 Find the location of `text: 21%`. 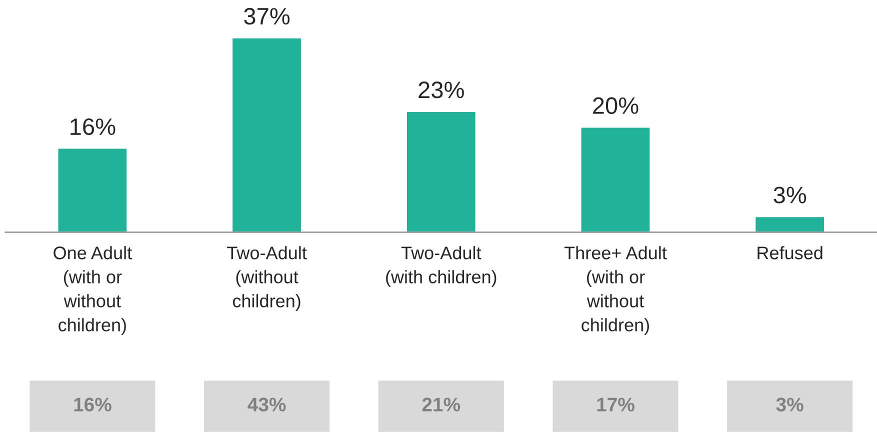

text: 21% is located at coordinates (441, 405).